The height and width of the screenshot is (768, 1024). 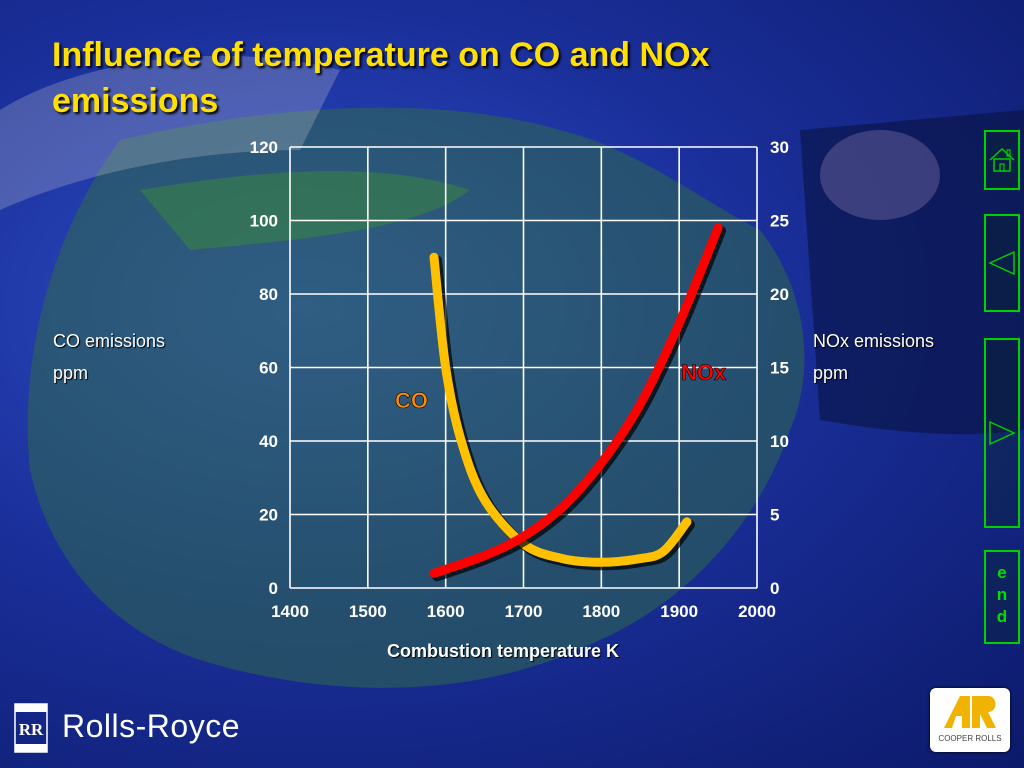 I want to click on y-tick-label: 120, so click(x=264, y=147).